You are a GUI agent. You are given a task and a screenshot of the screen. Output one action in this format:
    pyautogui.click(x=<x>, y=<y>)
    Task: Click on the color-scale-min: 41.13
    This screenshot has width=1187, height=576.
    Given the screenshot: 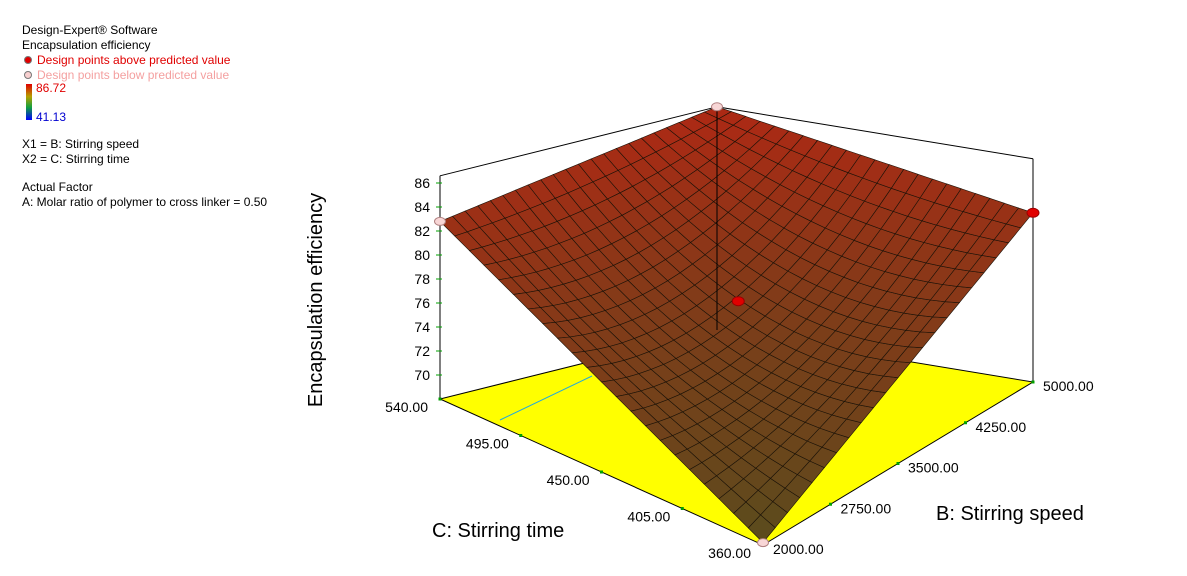 What is the action you would take?
    pyautogui.click(x=51, y=117)
    